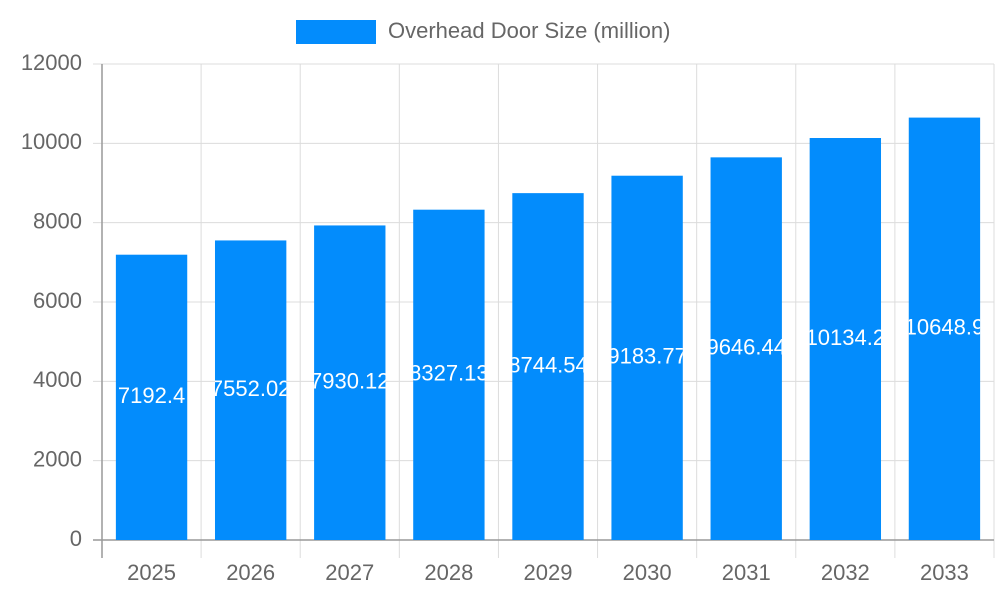 The image size is (1000, 600). I want to click on x-tick-label: 2025, so click(151, 572).